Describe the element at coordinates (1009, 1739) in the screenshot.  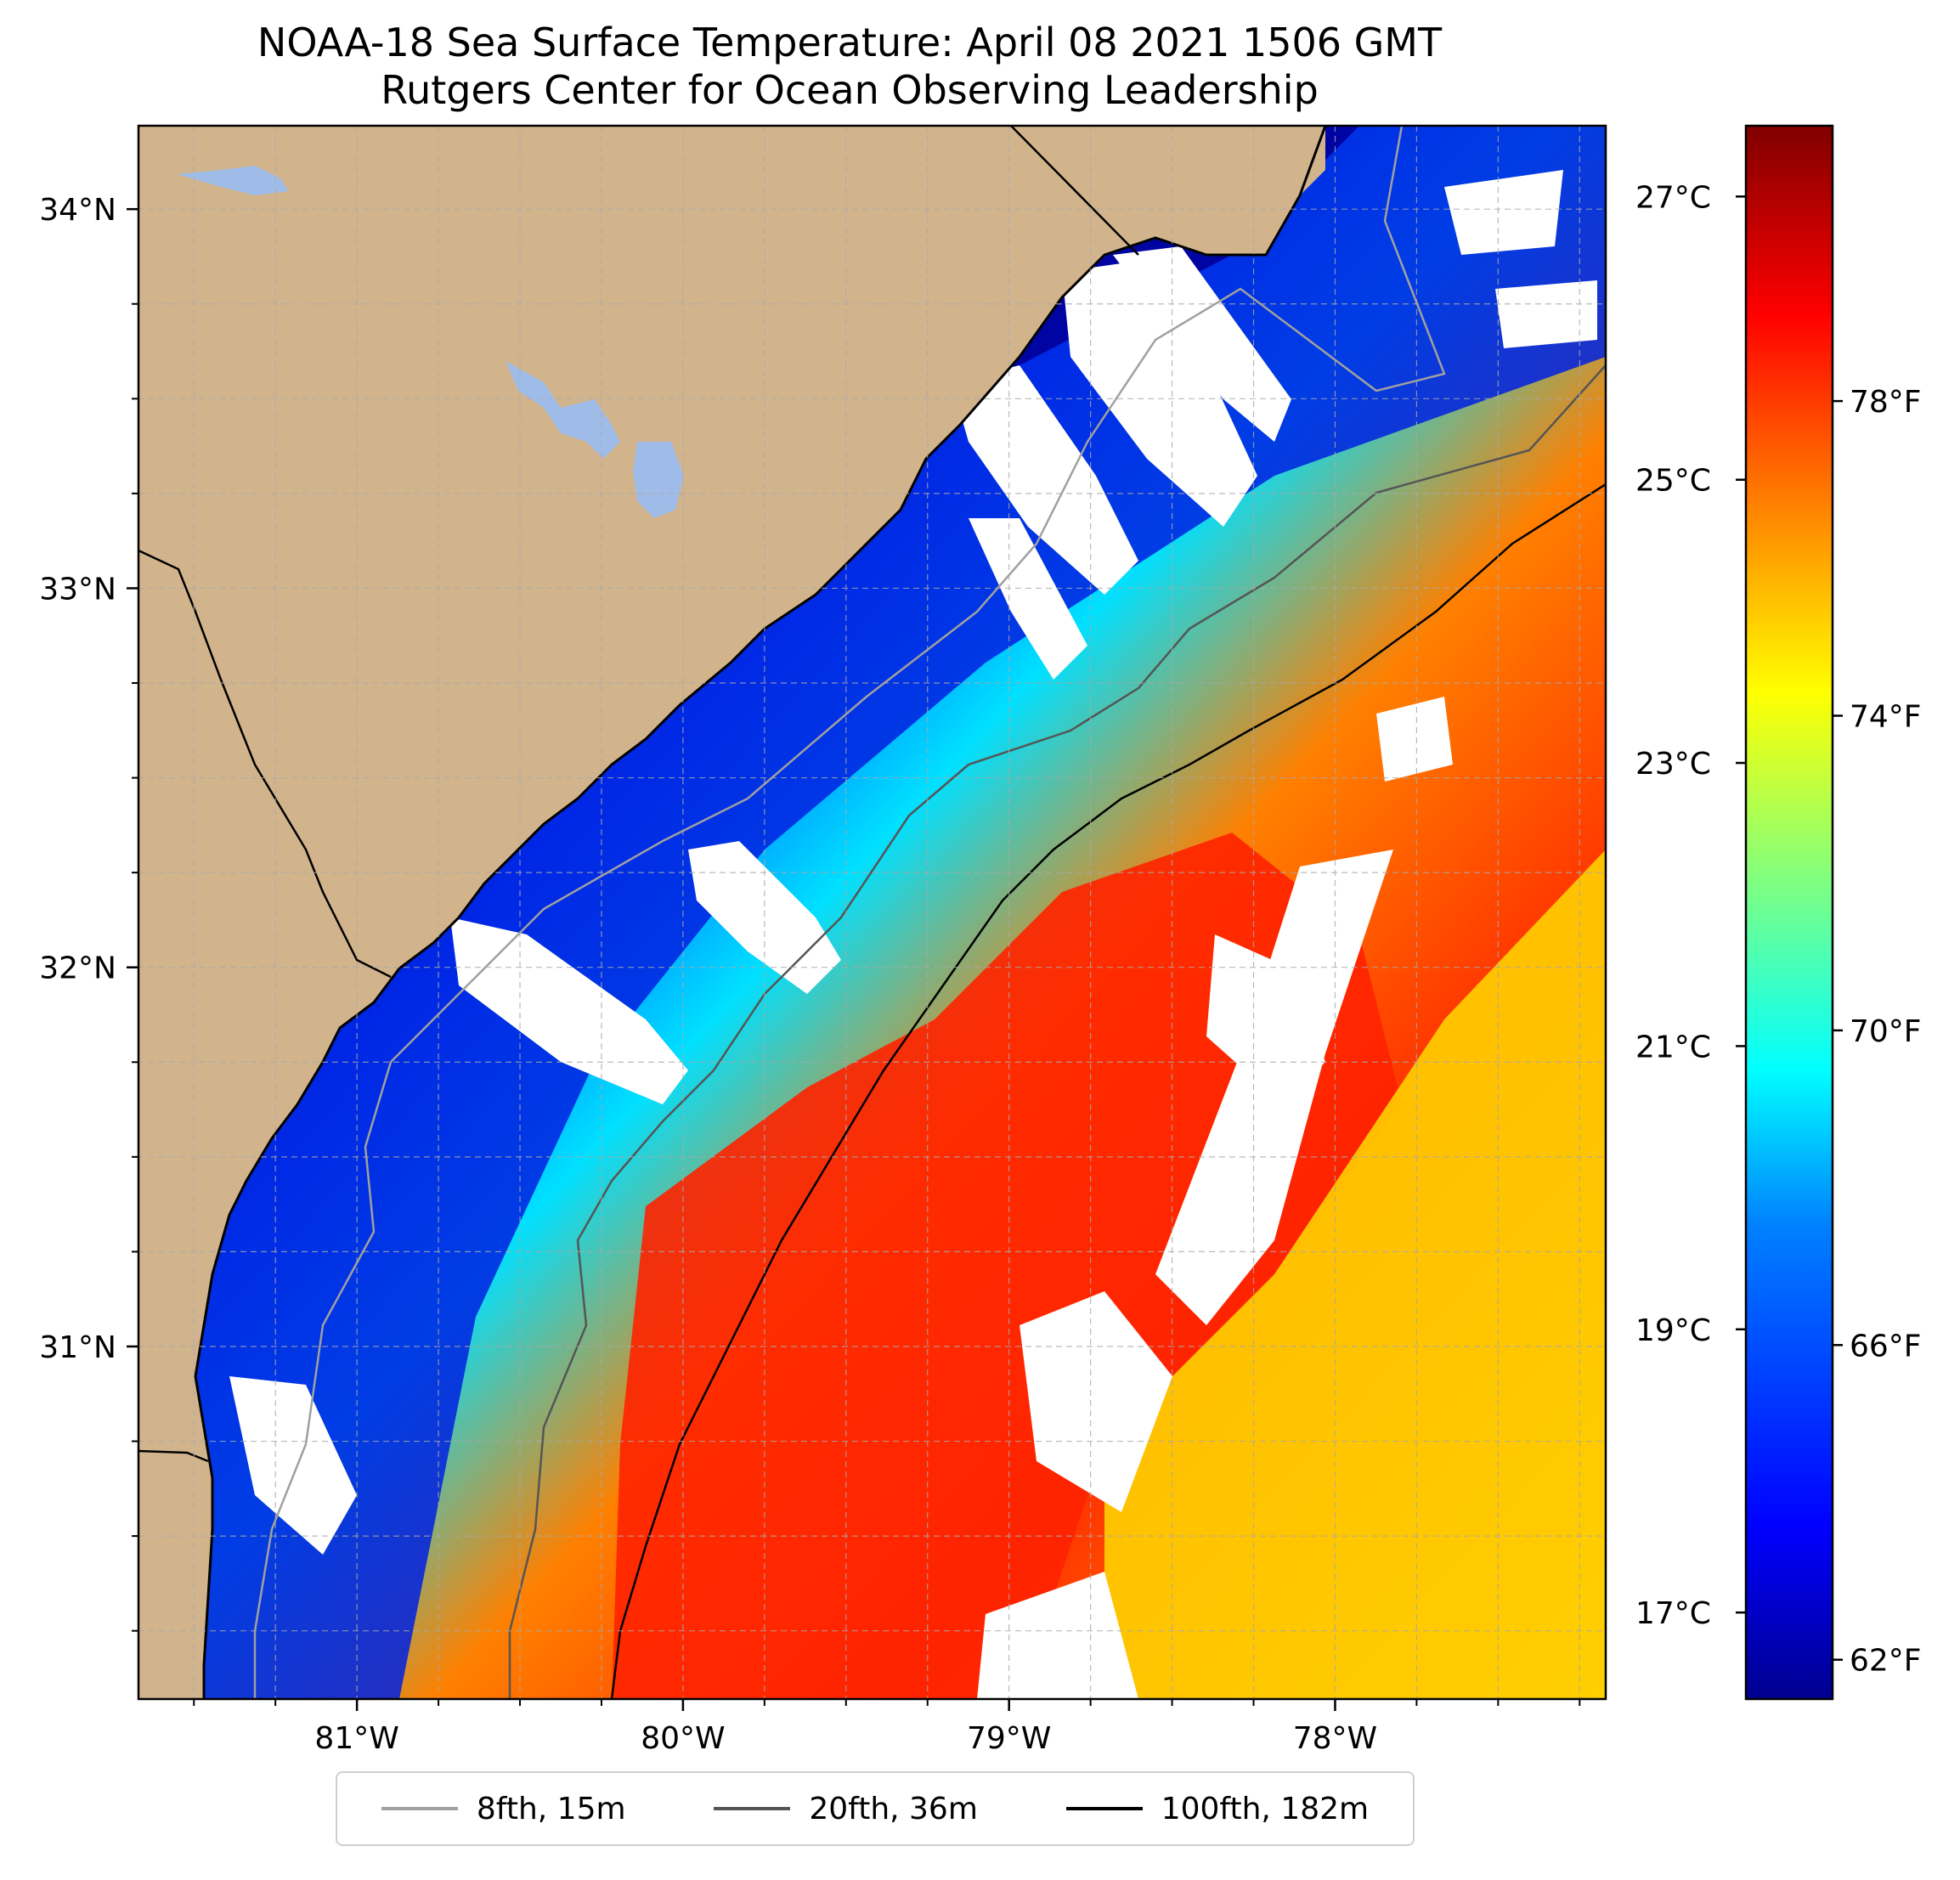
I see `lon-tick-label: 79°W` at that location.